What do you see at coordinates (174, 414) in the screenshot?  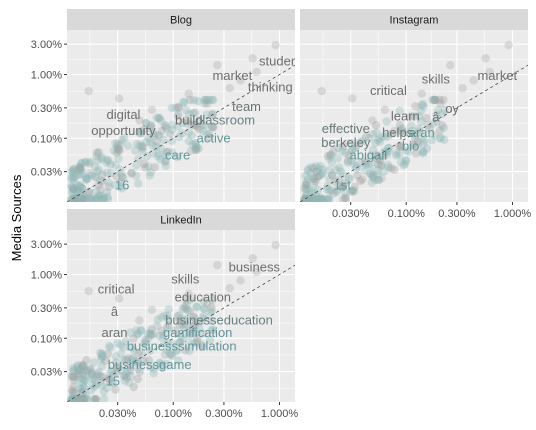 I see `x-tick-label: 0.100%` at bounding box center [174, 414].